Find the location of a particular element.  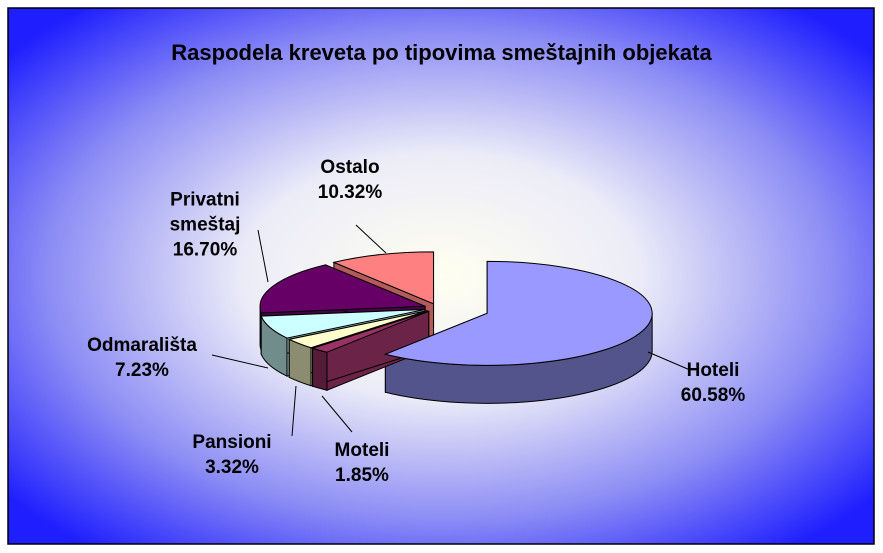

value-label: 1.85% is located at coordinates (362, 475).